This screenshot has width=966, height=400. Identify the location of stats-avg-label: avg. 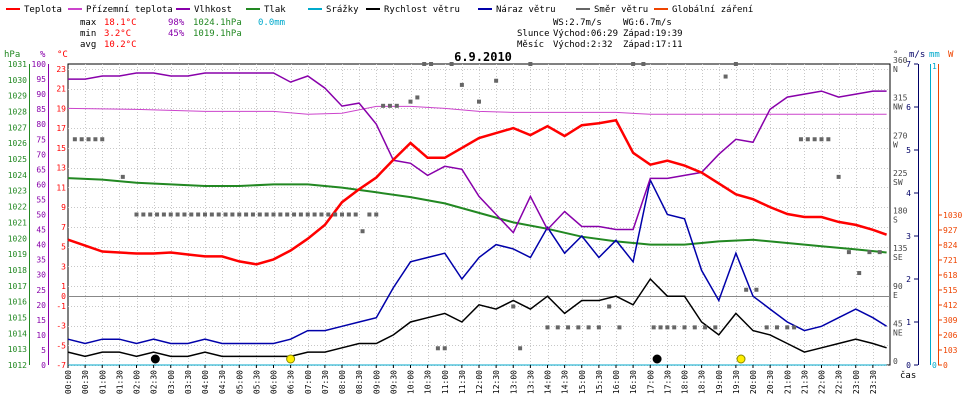
(88, 45).